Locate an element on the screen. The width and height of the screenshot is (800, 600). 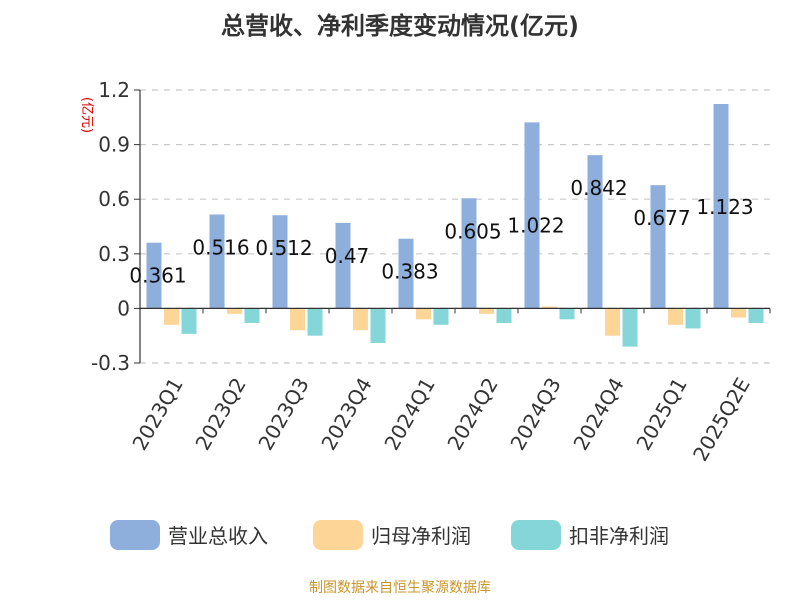
bar-1-2025Q1 is located at coordinates (675, 316).